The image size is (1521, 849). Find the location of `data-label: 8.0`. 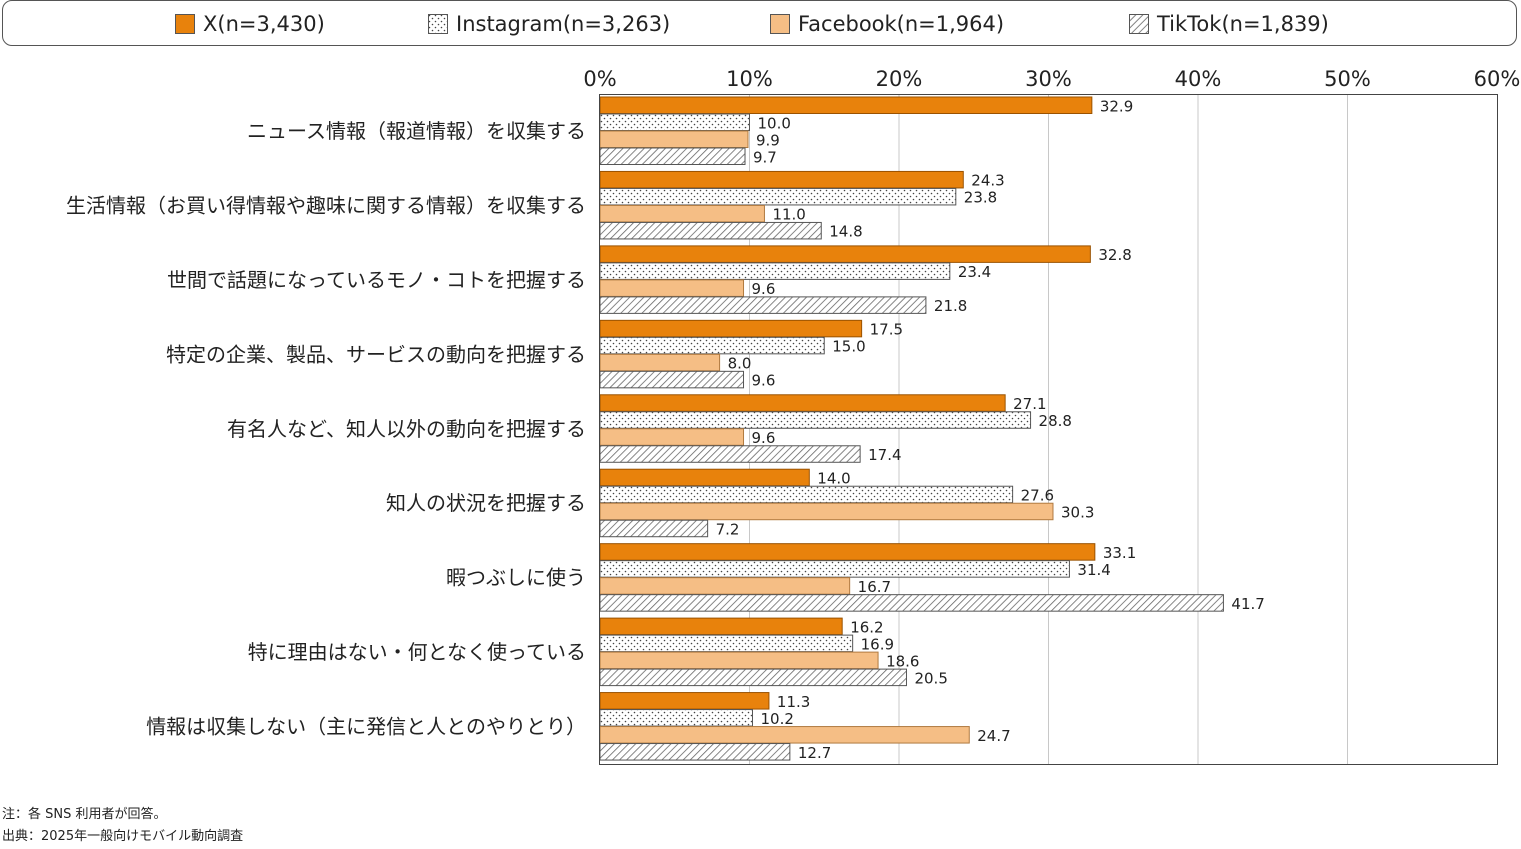

data-label: 8.0 is located at coordinates (740, 364).